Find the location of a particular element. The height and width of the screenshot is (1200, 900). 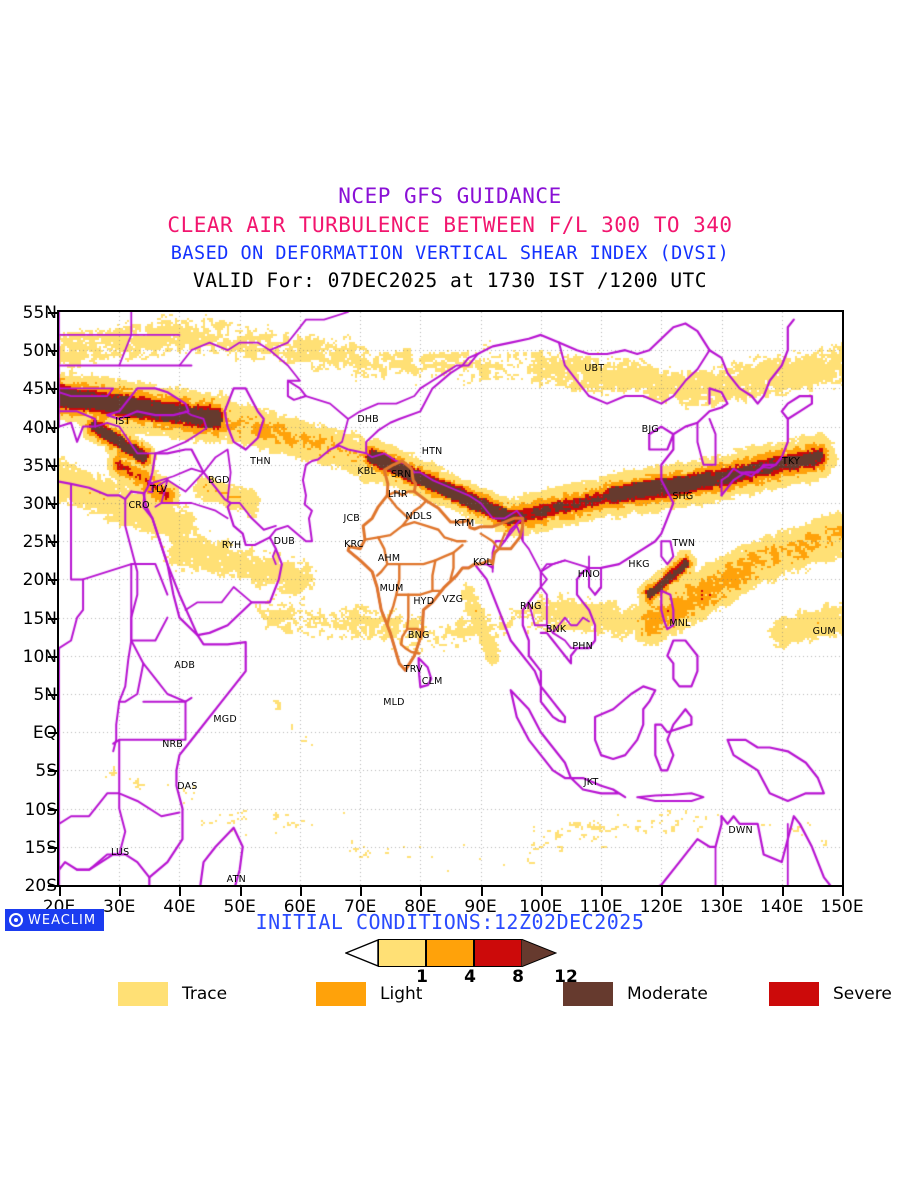

city-label: ADB is located at coordinates (185, 666).